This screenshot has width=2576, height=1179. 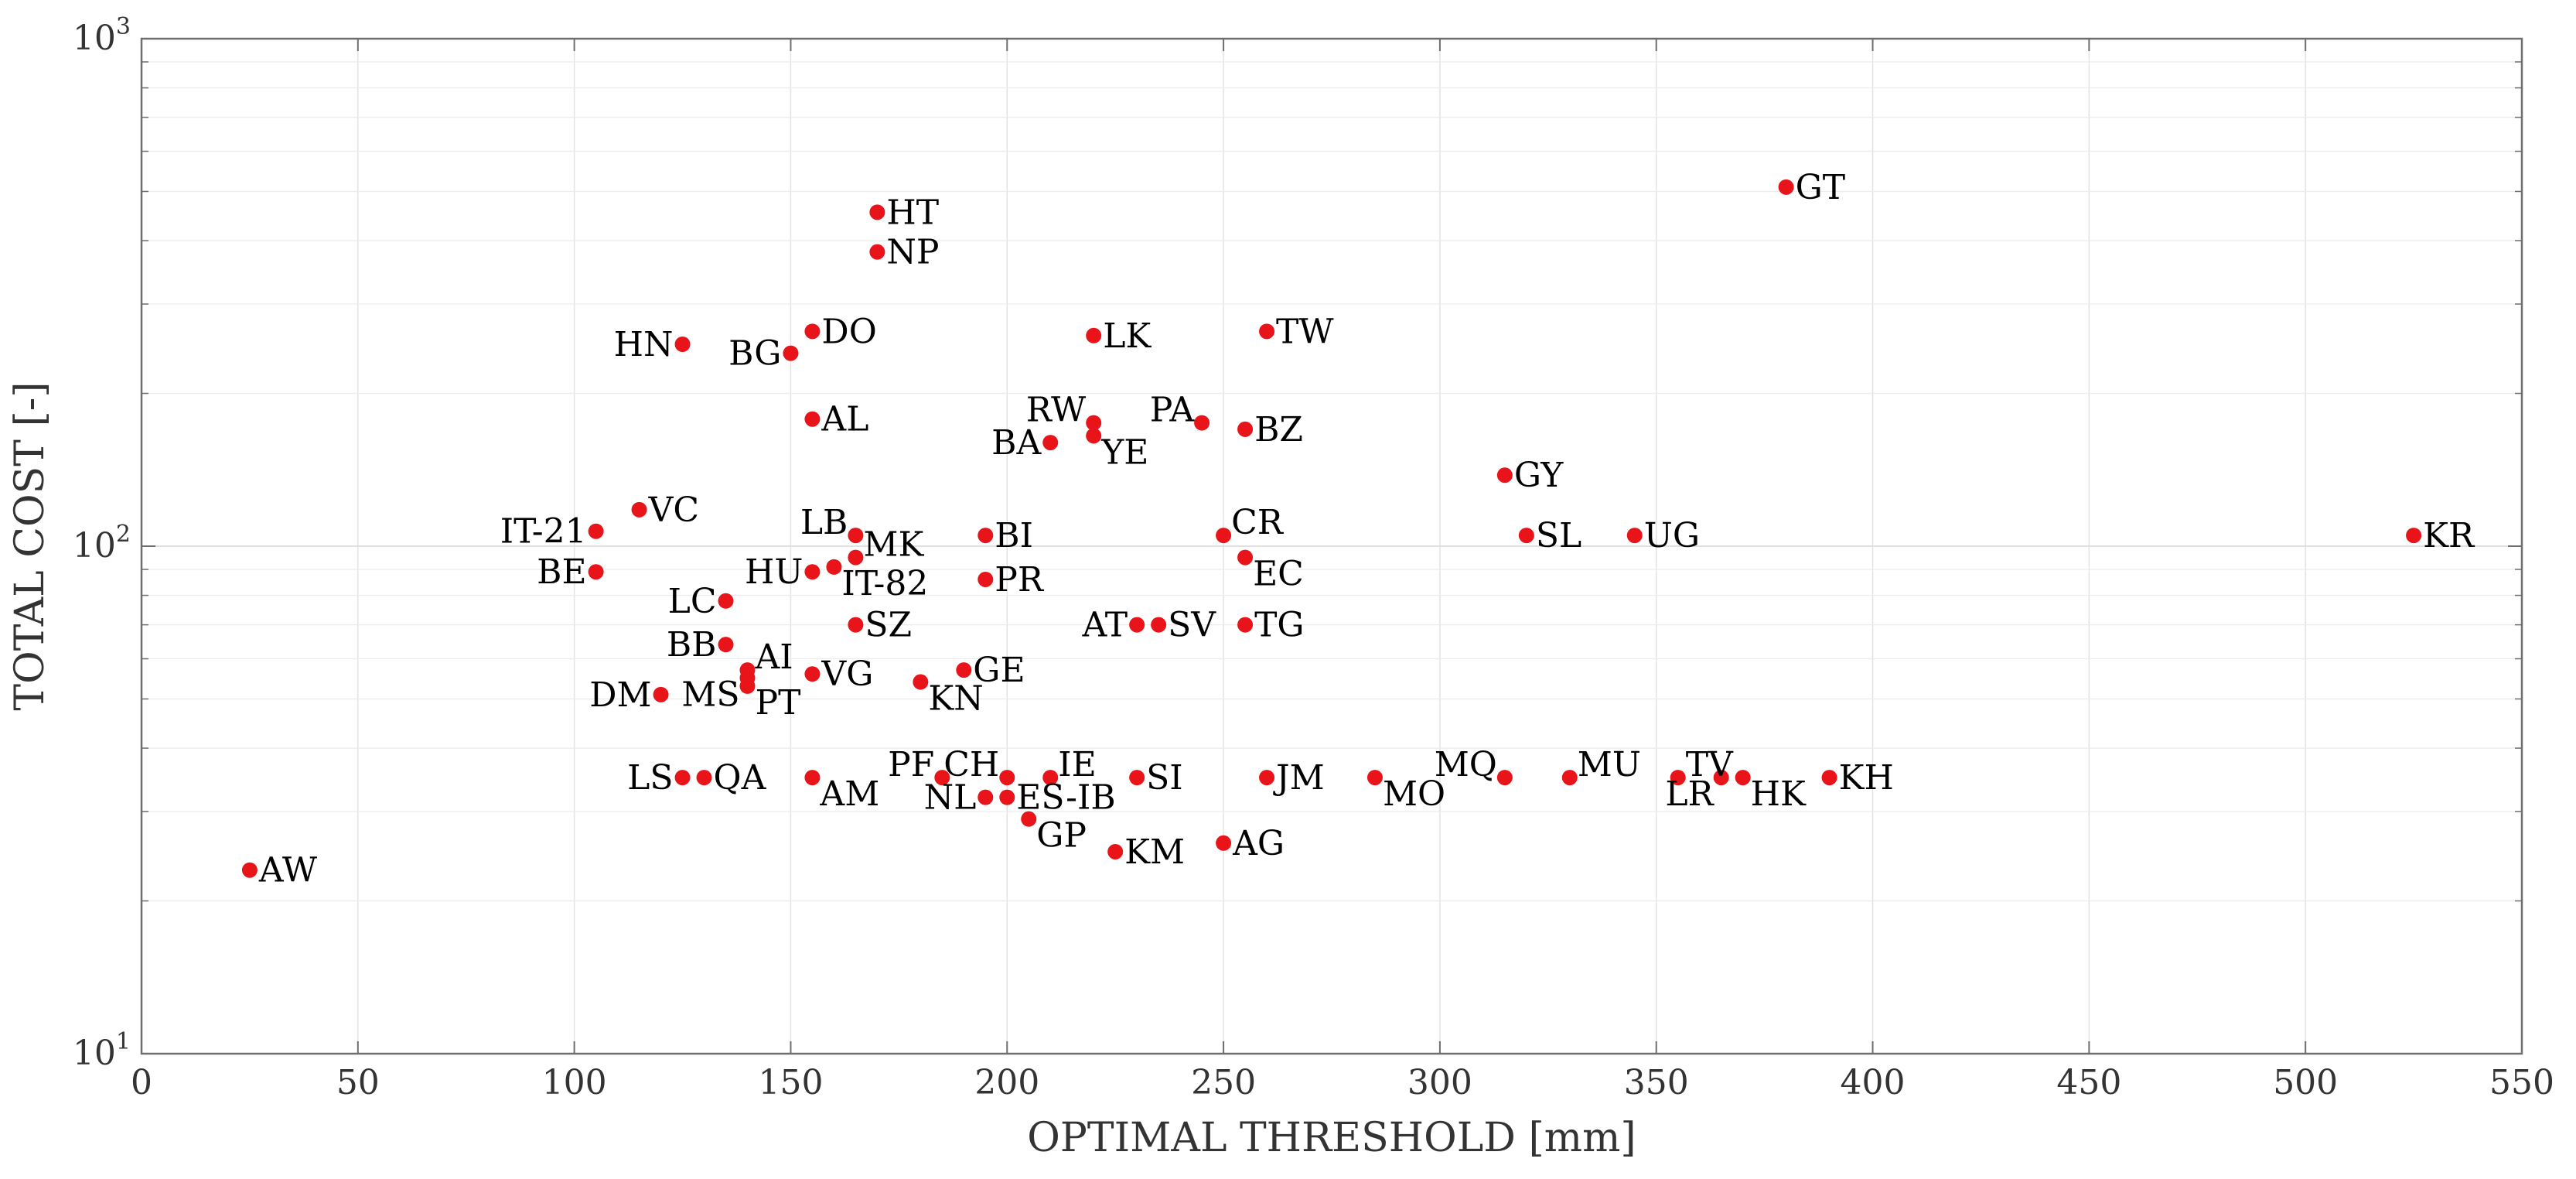 I want to click on data-point-ug, so click(x=1635, y=536).